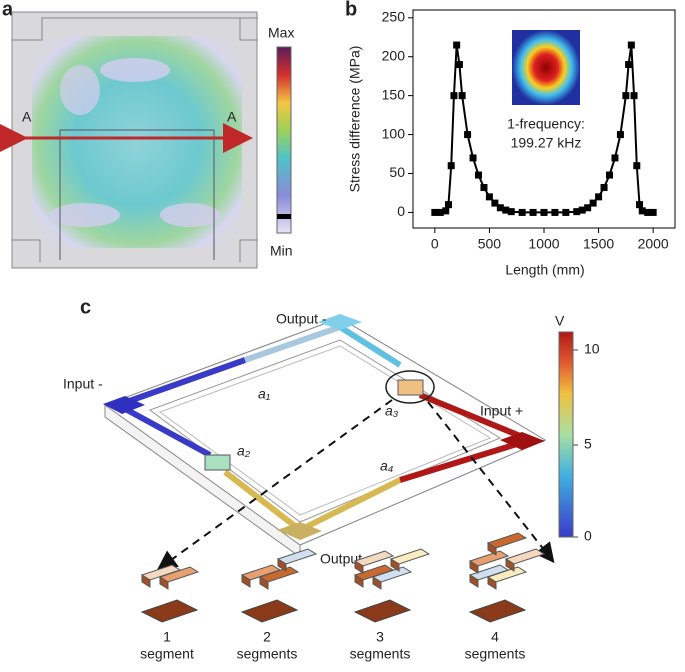  Describe the element at coordinates (546, 143) in the screenshot. I see `annotation: 199.27 kHz` at that location.